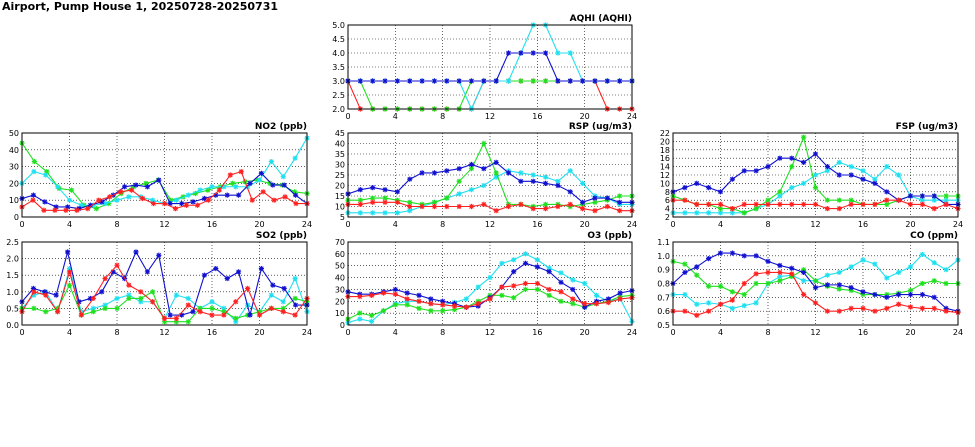 Image resolution: width=975 pixels, height=447 pixels. I want to click on rsp-ytick-label: 20, so click(340, 186).